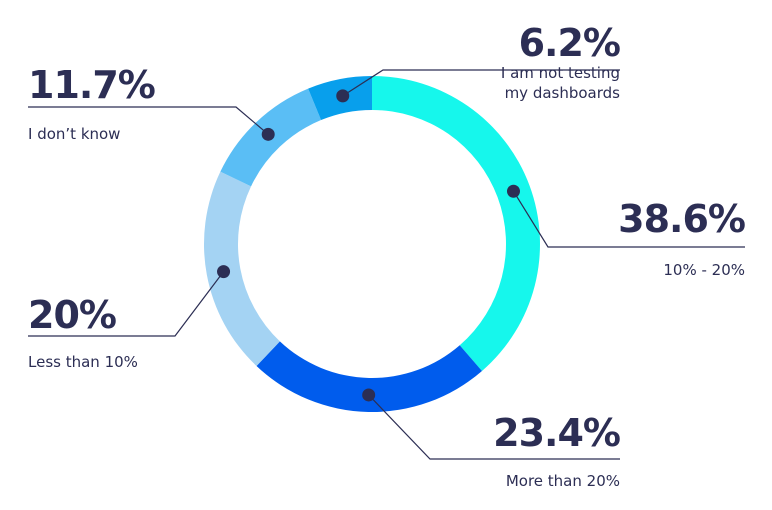  What do you see at coordinates (681, 219) in the screenshot?
I see `value-label-10-20: 38.6%` at bounding box center [681, 219].